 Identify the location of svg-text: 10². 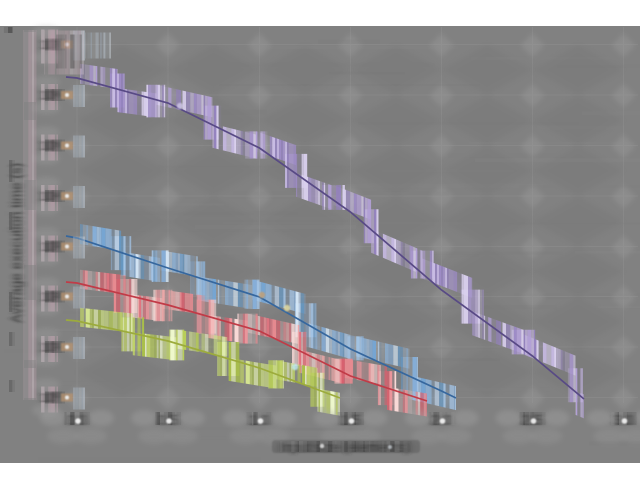
(50, 296).